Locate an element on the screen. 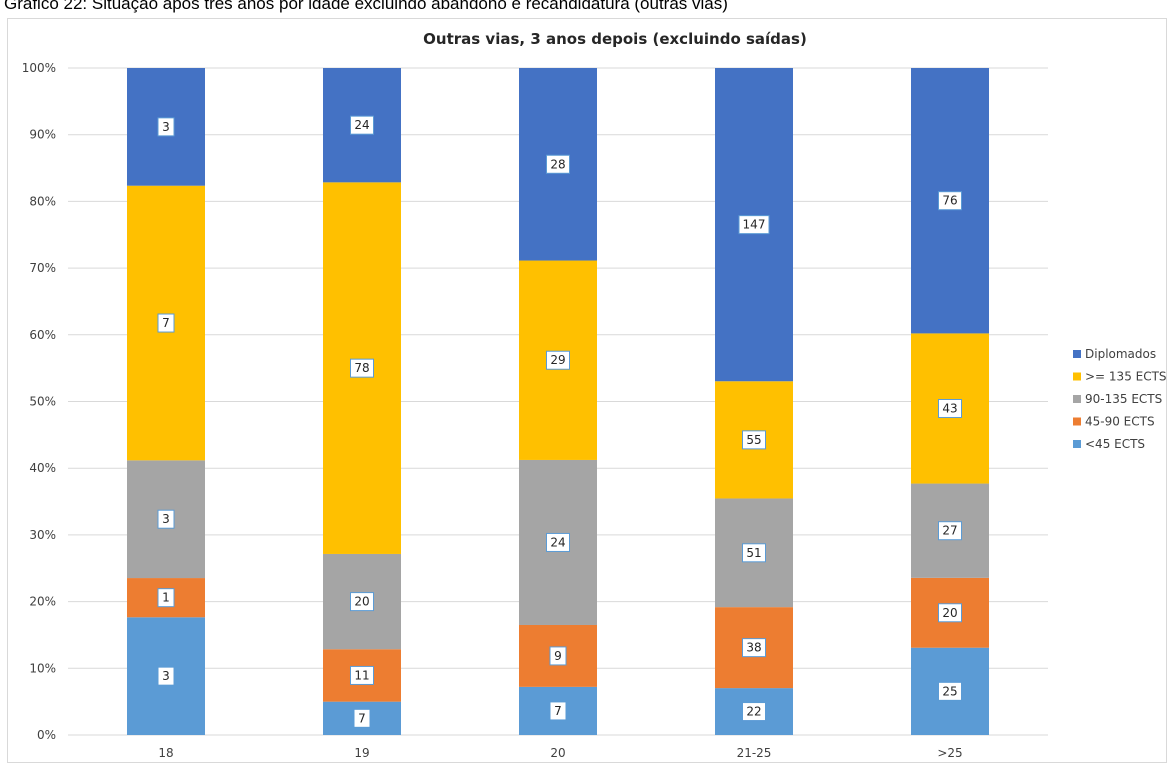  y-tick-label: 70% is located at coordinates (42, 268).